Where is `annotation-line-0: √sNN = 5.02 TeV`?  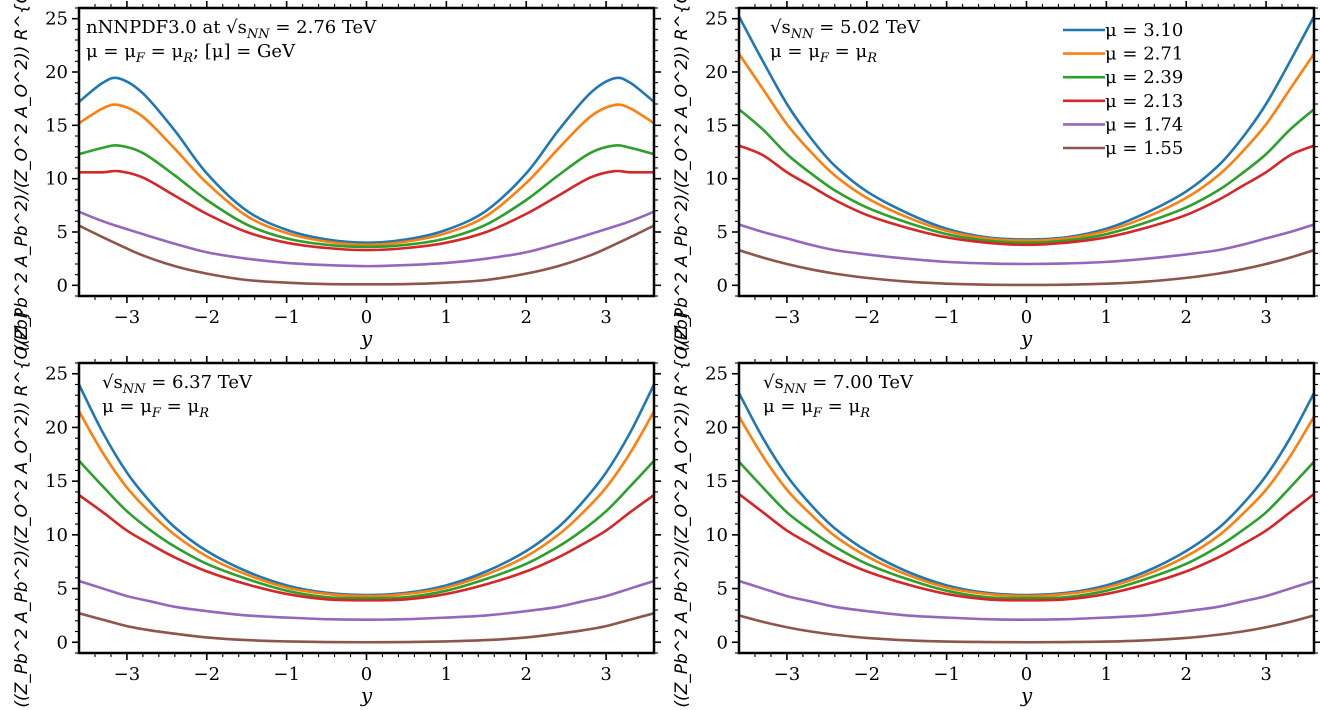 annotation-line-0: √sNN = 5.02 TeV is located at coordinates (845, 29).